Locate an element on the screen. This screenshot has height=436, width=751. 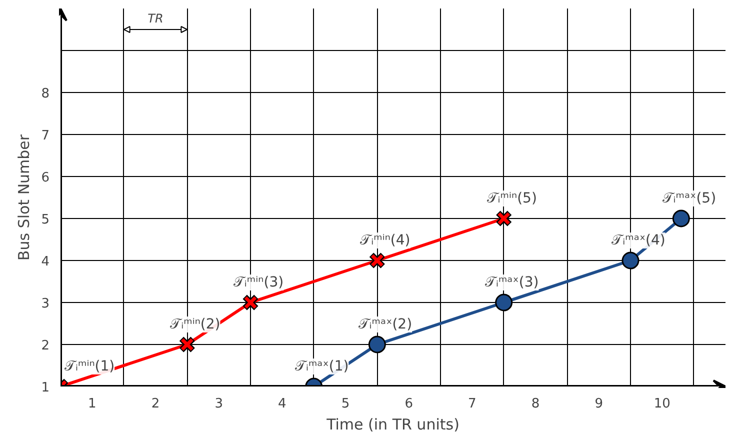
annotation: 𝒯ᵢᵐⁱⁿ(1) is located at coordinates (89, 366).